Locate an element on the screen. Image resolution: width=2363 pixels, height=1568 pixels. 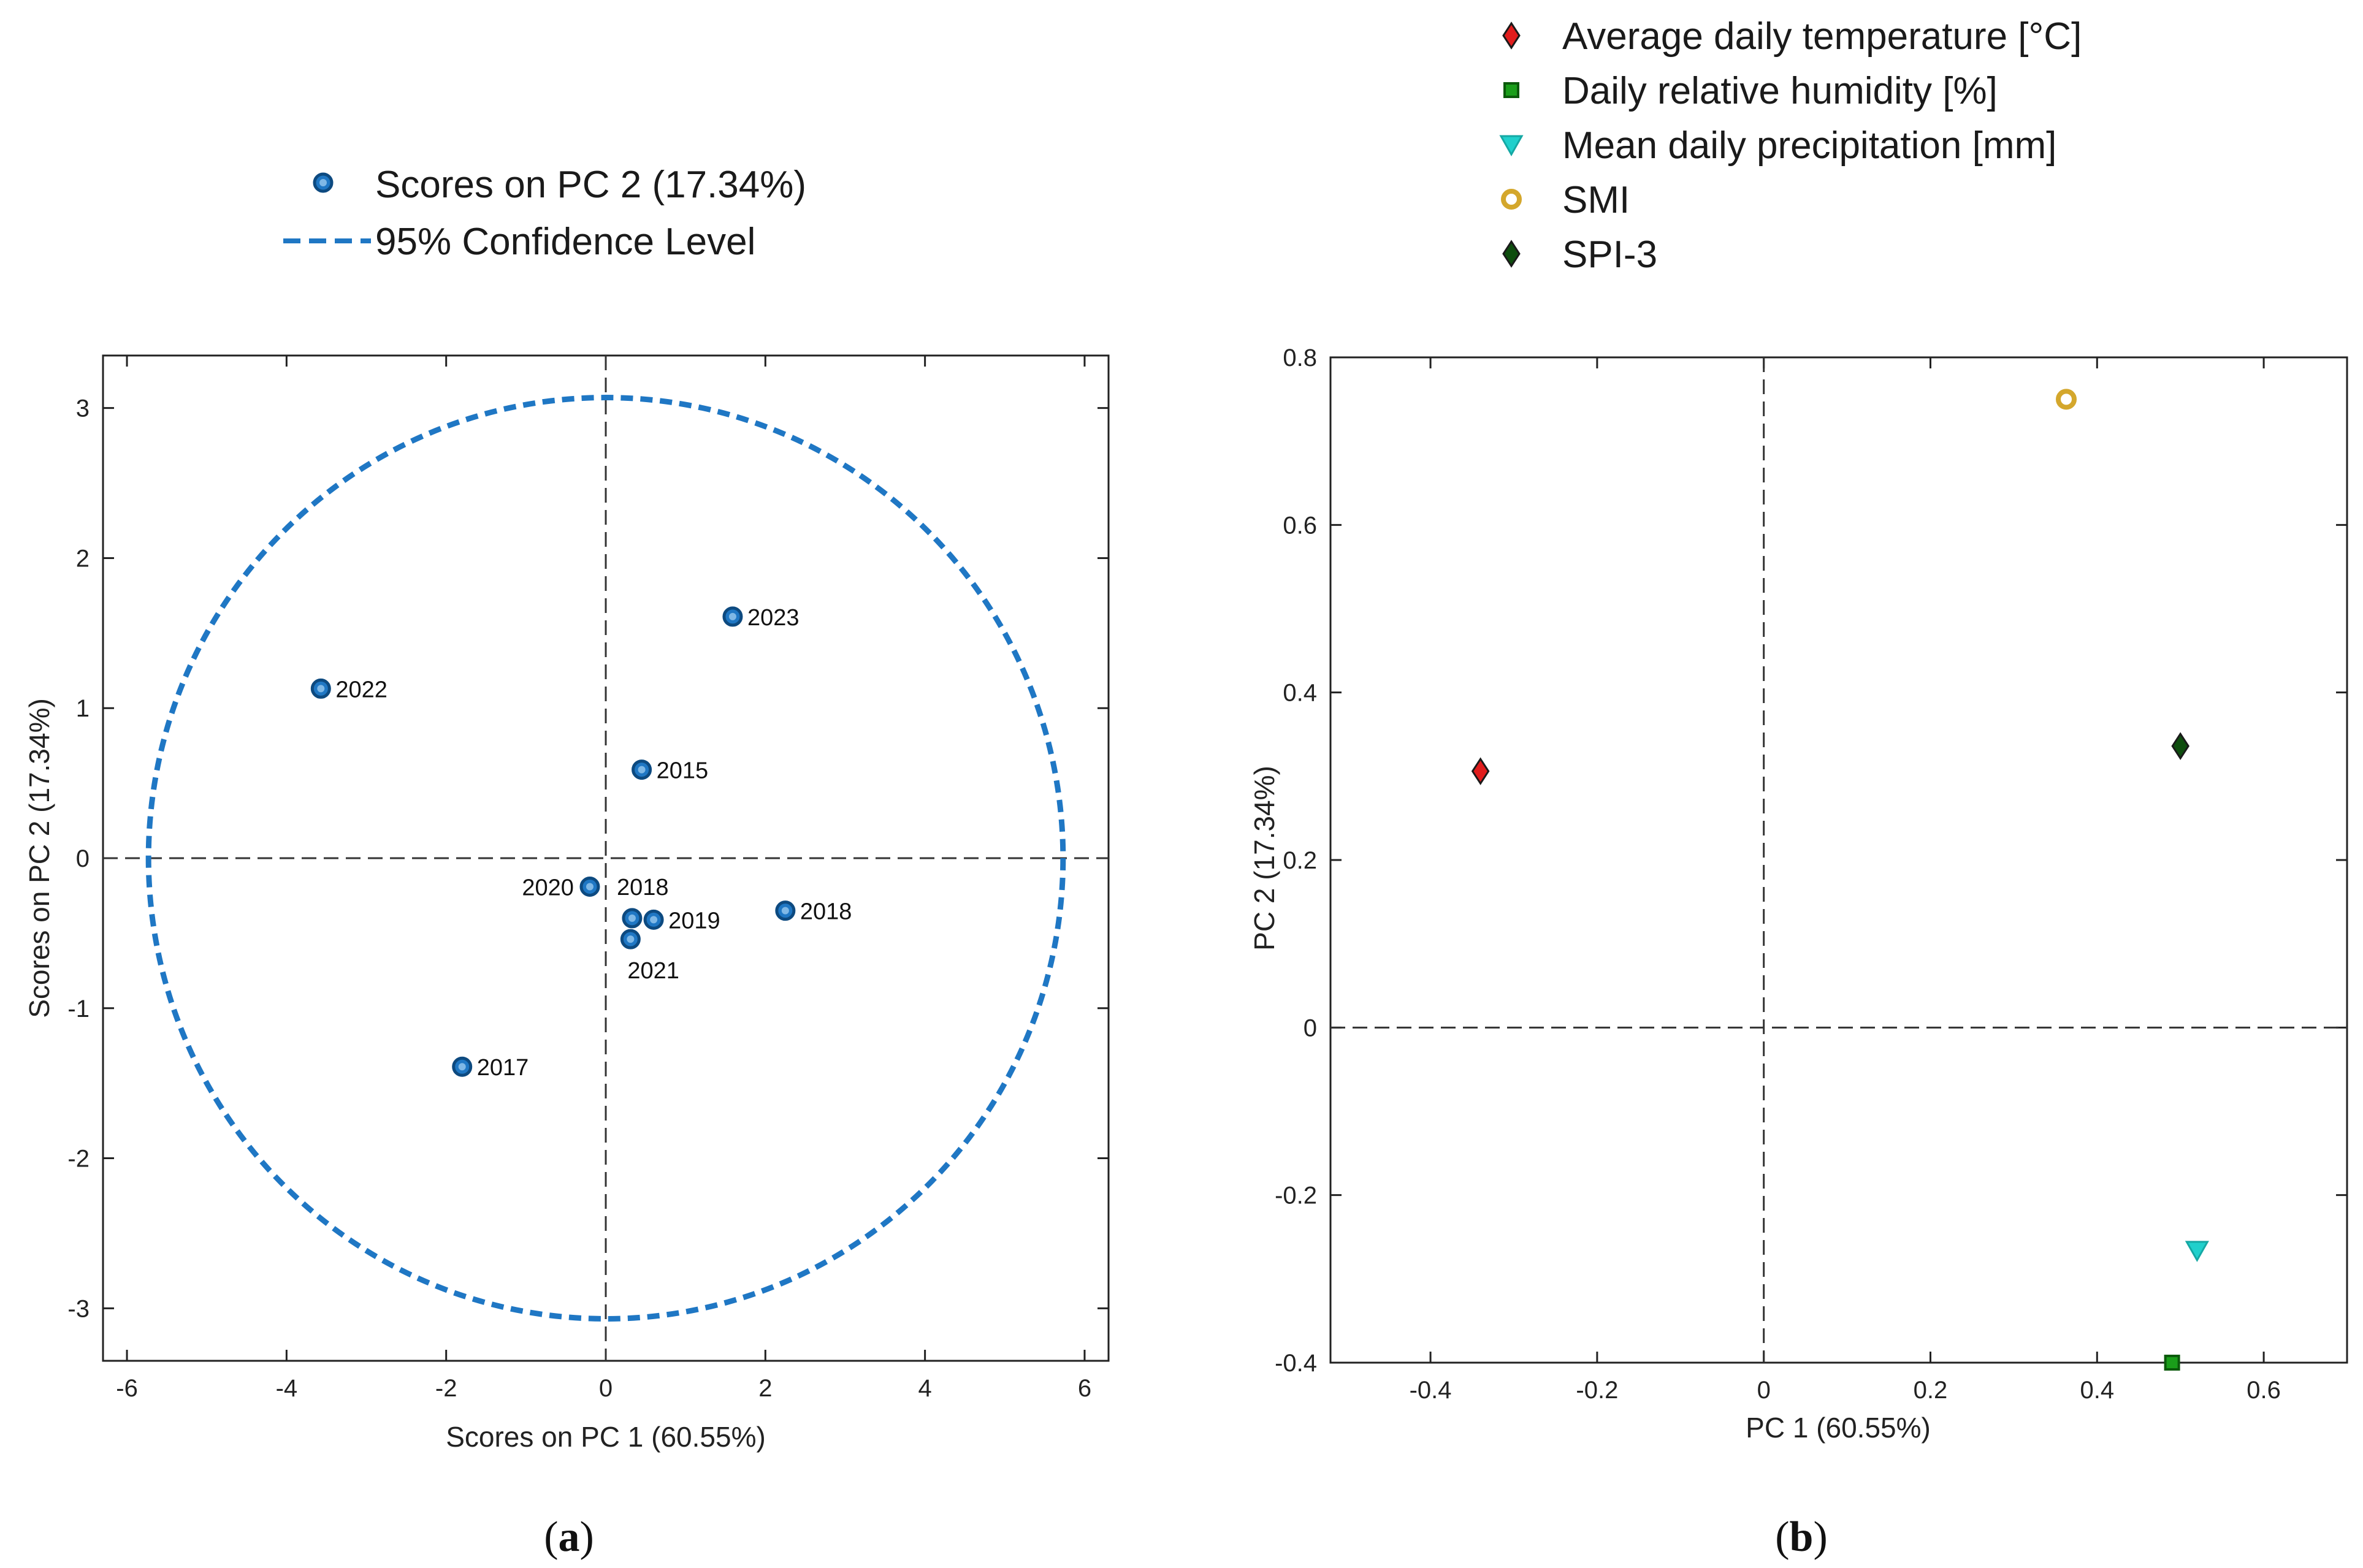
panel-b-x-tick-label: 0 is located at coordinates (1764, 1390).